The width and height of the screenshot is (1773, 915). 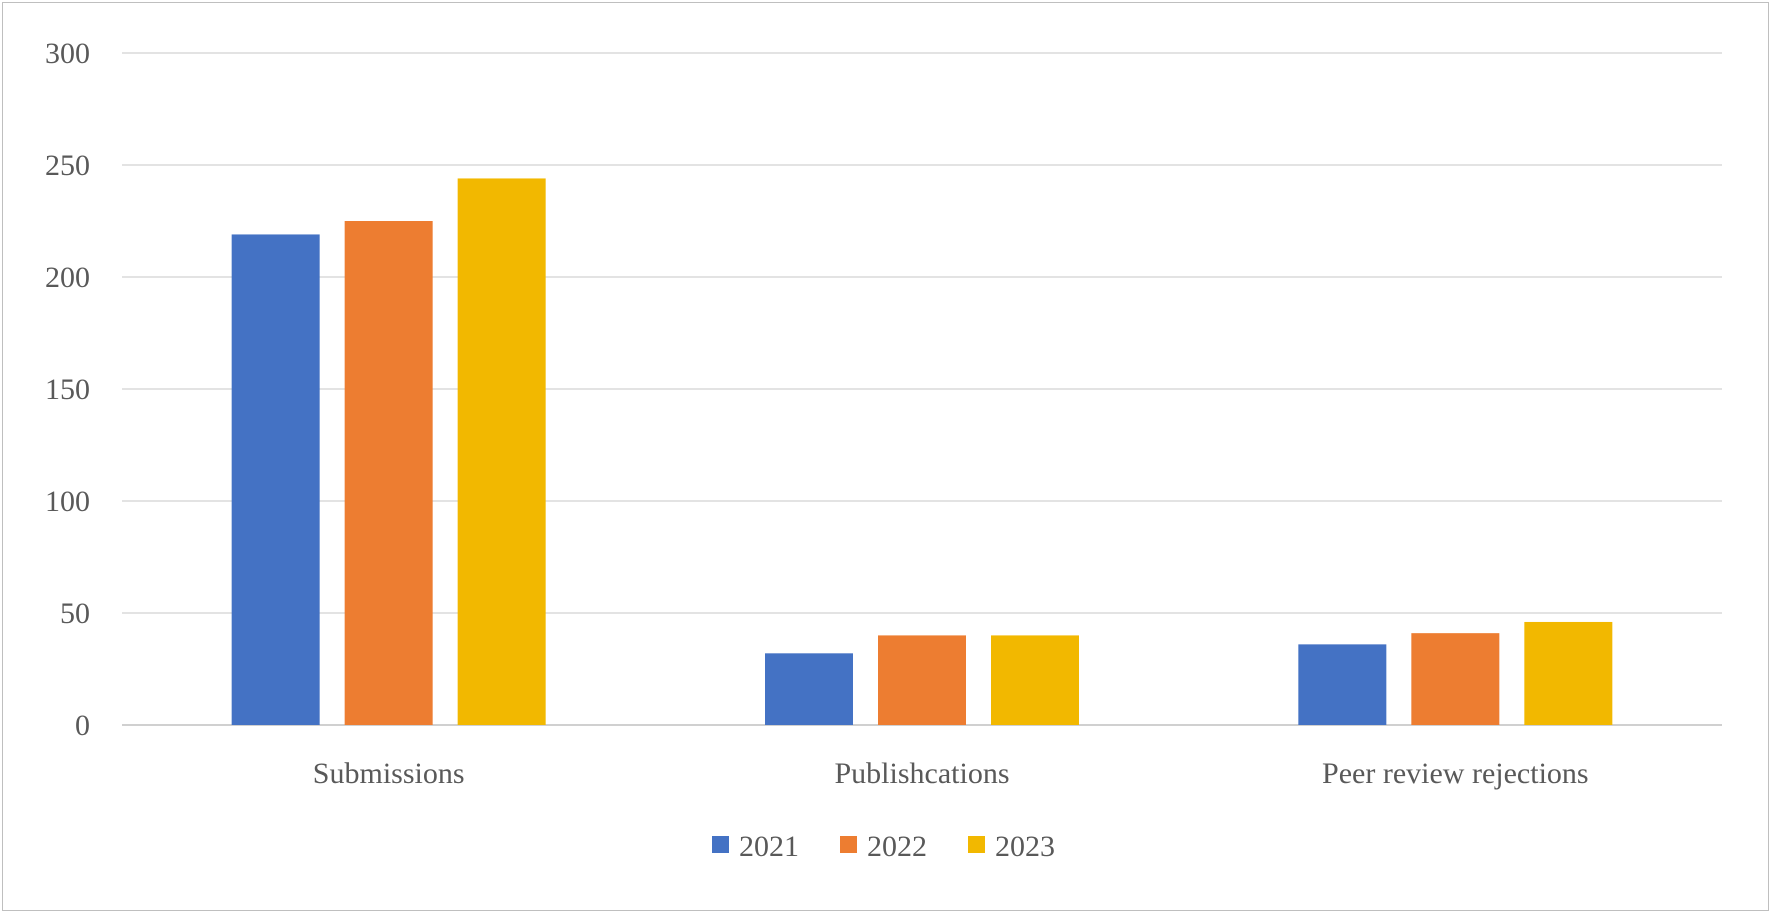 I want to click on y-tick-label: 50, so click(x=75, y=613).